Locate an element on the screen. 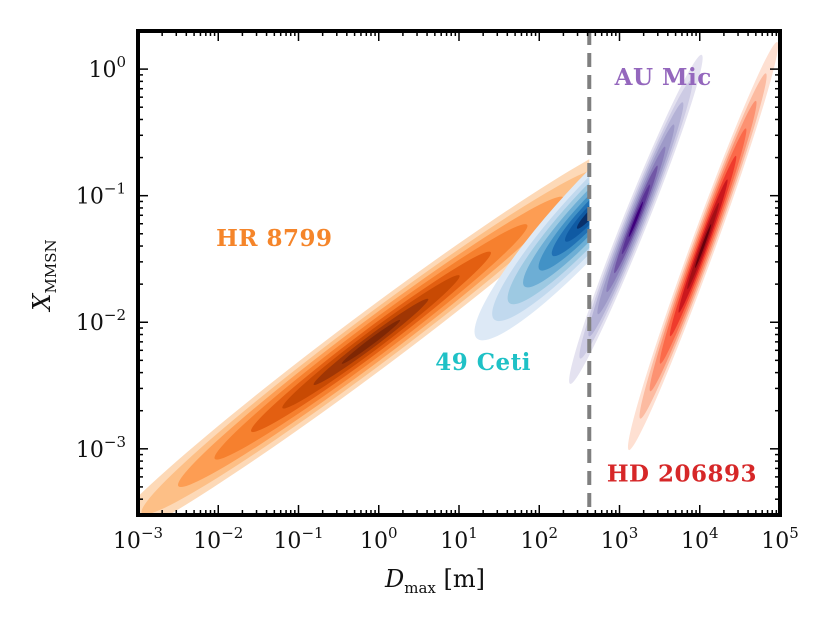  x-tick-label: 10⁻² is located at coordinates (218, 539).